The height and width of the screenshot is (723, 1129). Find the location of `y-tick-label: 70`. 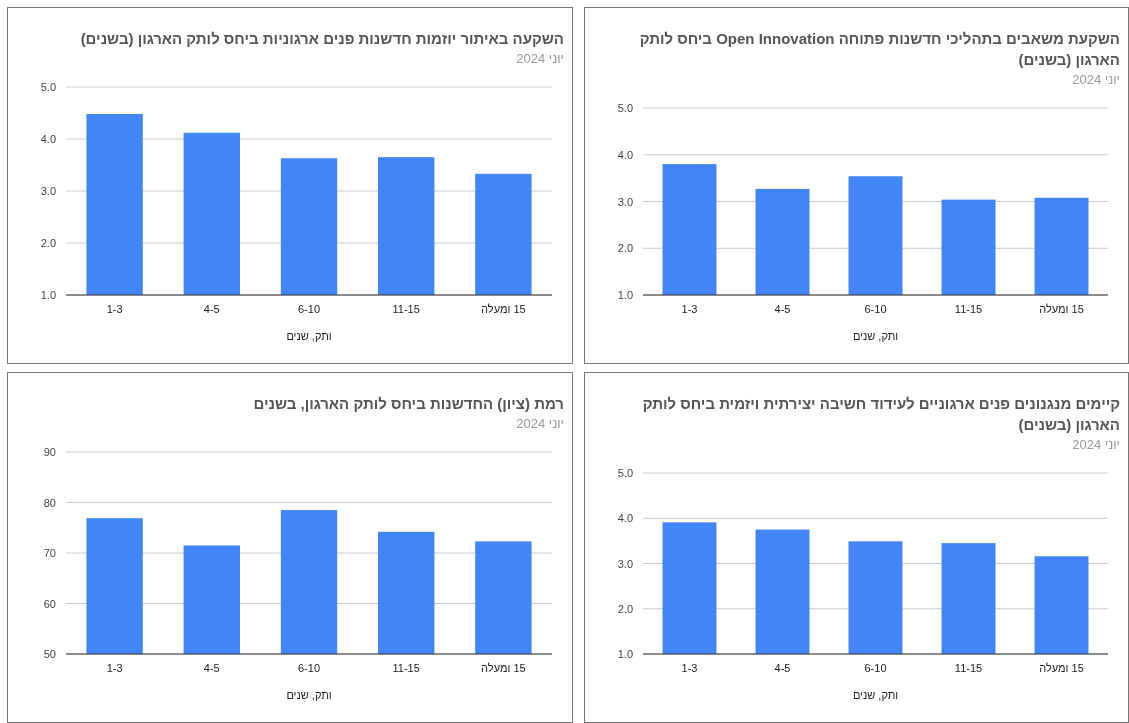

y-tick-label: 70 is located at coordinates (49, 553).